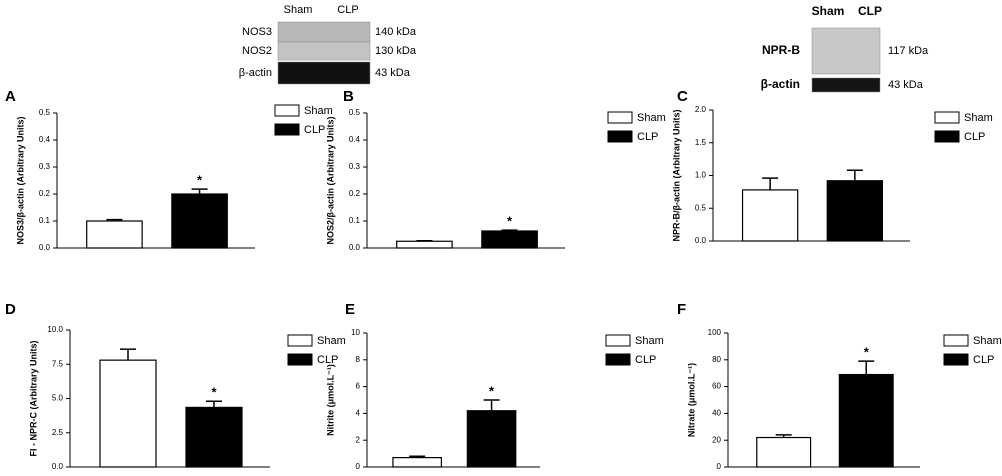 This screenshot has width=1002, height=476. Describe the element at coordinates (358, 413) in the screenshot. I see `y-tick-label: 4` at that location.